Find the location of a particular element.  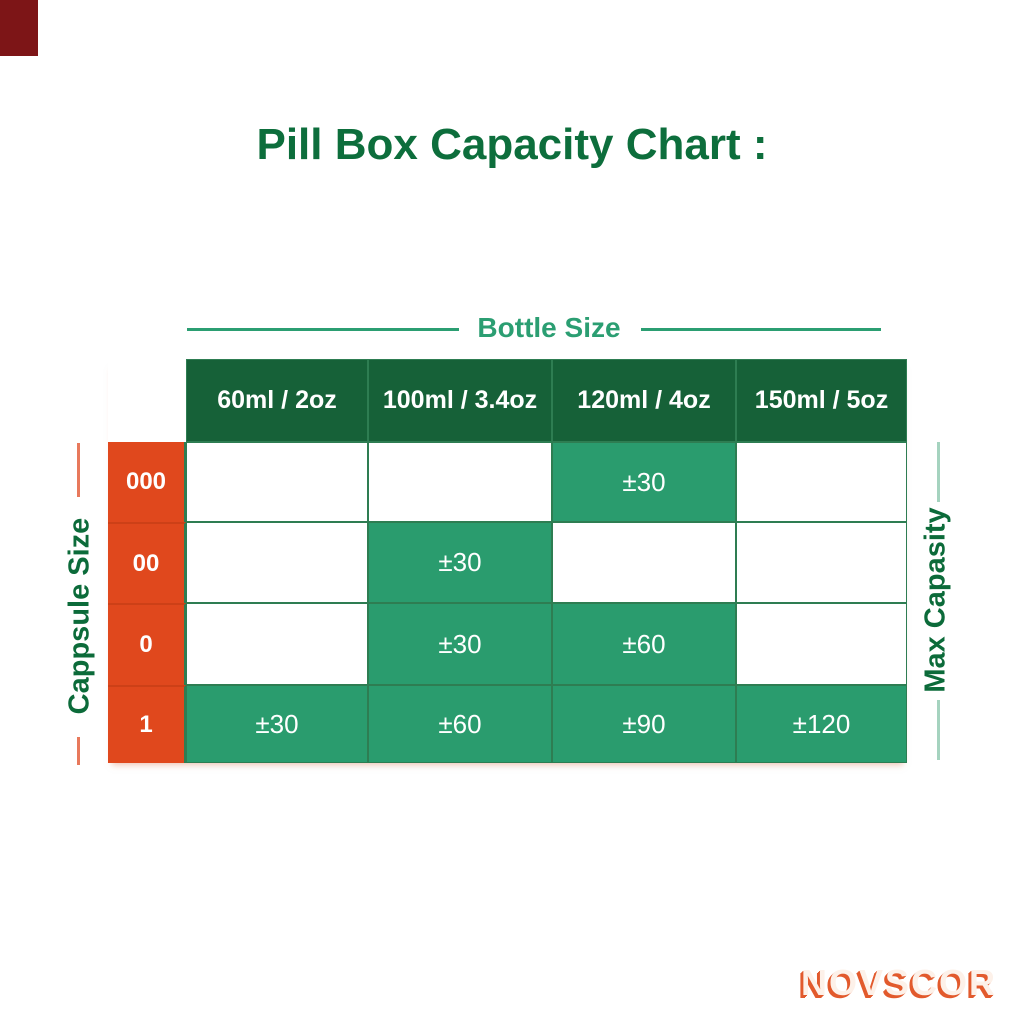

col-header-120ml: 120ml / 4oz is located at coordinates (644, 400).